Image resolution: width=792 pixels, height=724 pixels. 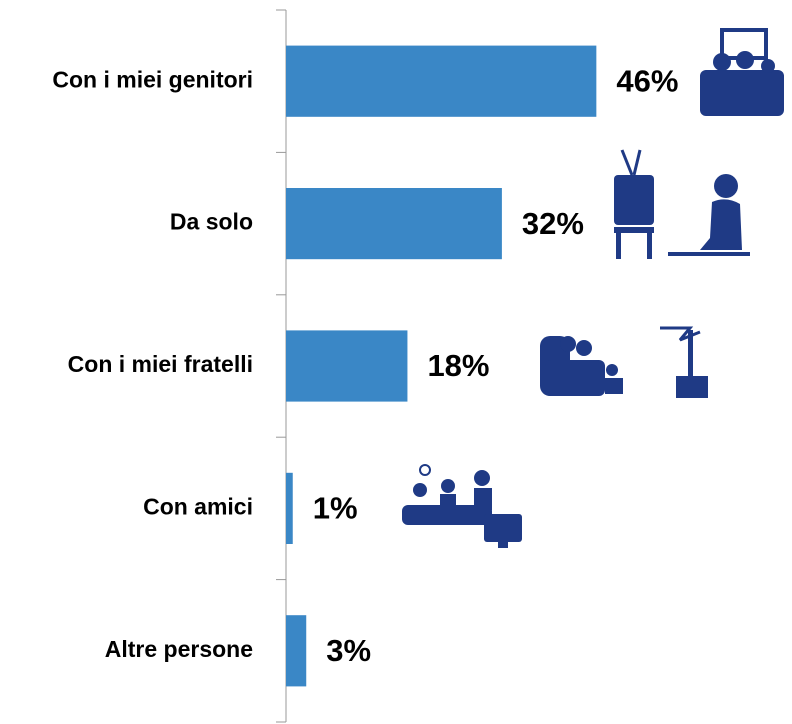 What do you see at coordinates (160, 364) in the screenshot?
I see `category-label: Con i miei fratelli` at bounding box center [160, 364].